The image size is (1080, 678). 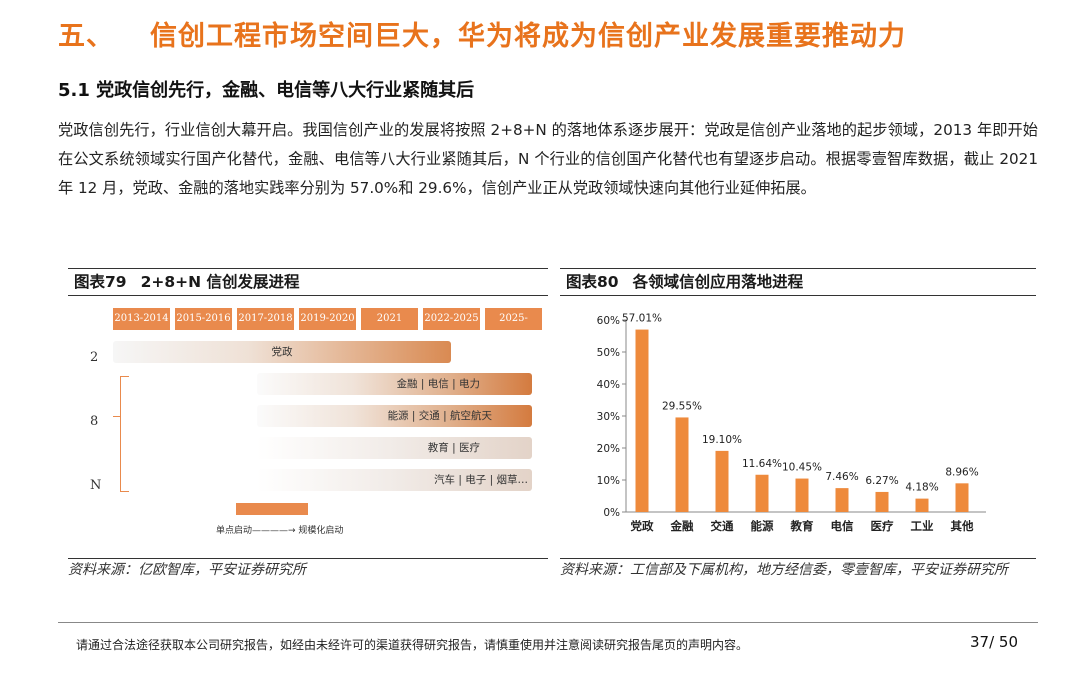 I want to click on bar-value-label: 57.01%, so click(x=642, y=319).